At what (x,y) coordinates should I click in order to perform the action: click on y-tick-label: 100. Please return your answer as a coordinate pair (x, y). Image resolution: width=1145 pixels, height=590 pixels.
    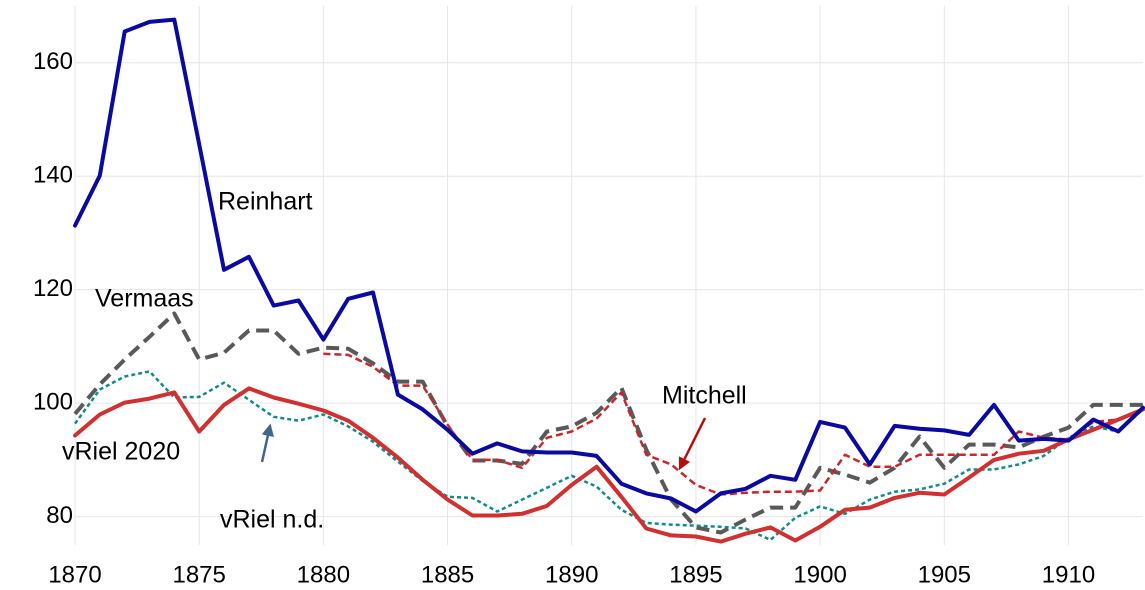
    Looking at the image, I should click on (53, 402).